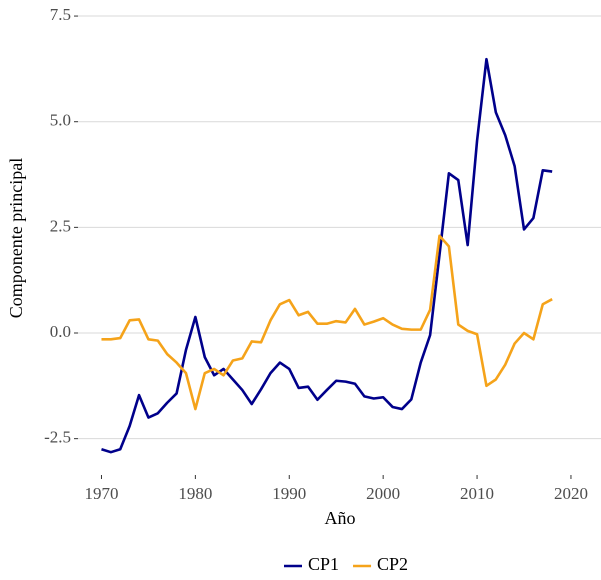  Describe the element at coordinates (571, 493) in the screenshot. I see `x-tick-label: 2020` at that location.